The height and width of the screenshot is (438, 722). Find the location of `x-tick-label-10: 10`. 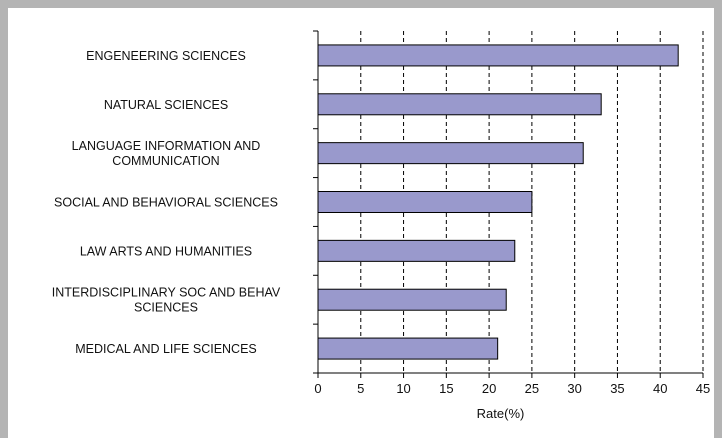

x-tick-label-10: 10 is located at coordinates (403, 388).